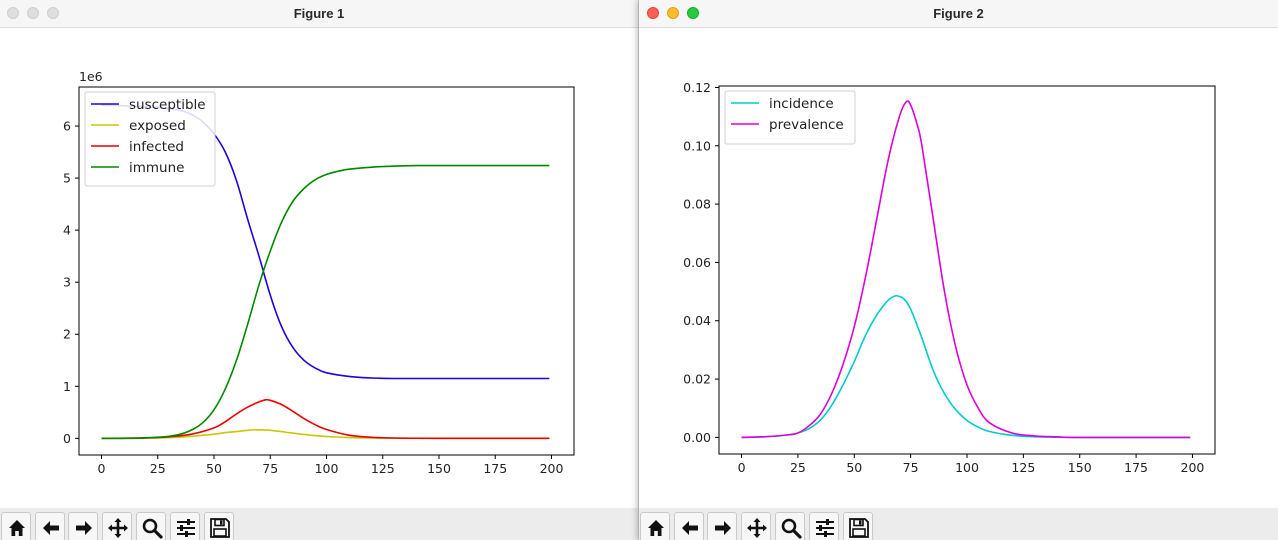 The height and width of the screenshot is (540, 1278). I want to click on y-tick-label: 0.10, so click(697, 145).